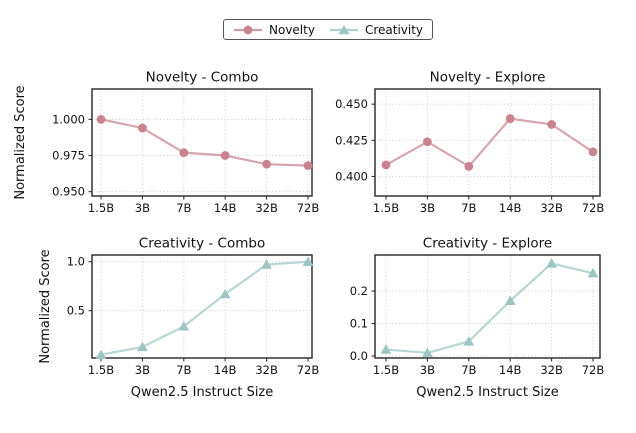 The height and width of the screenshot is (433, 636). Describe the element at coordinates (202, 78) in the screenshot. I see `chart-title: Novelty - Combo` at that location.